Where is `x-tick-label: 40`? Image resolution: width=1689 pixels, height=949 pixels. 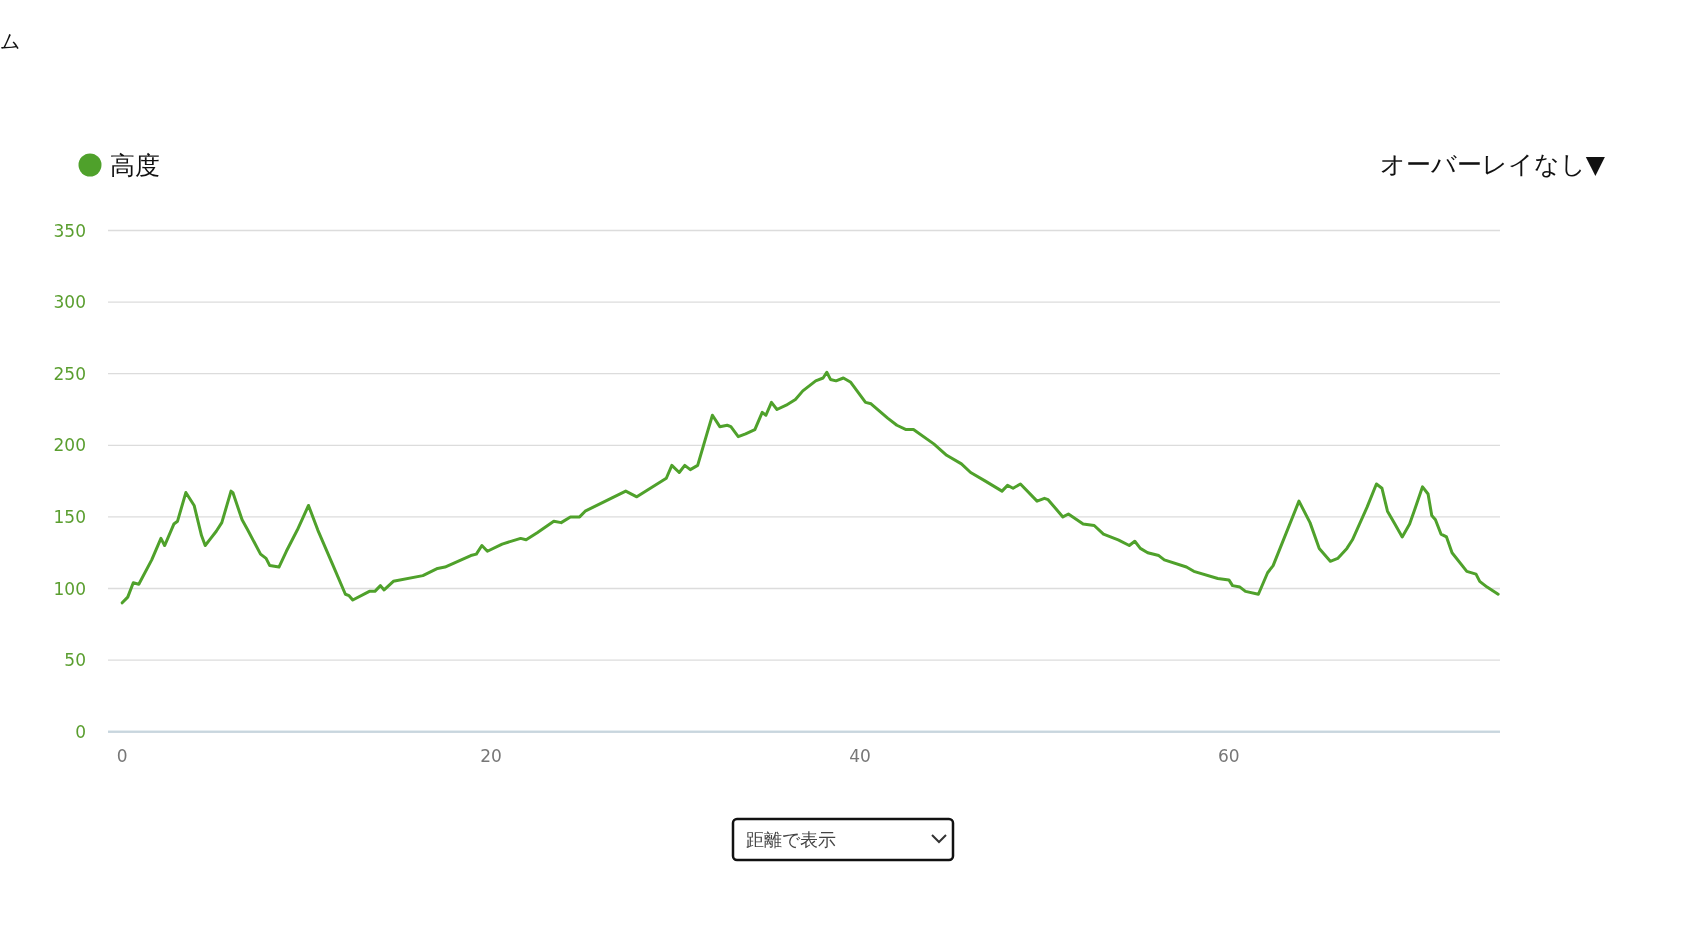
x-tick-label: 40 is located at coordinates (860, 756).